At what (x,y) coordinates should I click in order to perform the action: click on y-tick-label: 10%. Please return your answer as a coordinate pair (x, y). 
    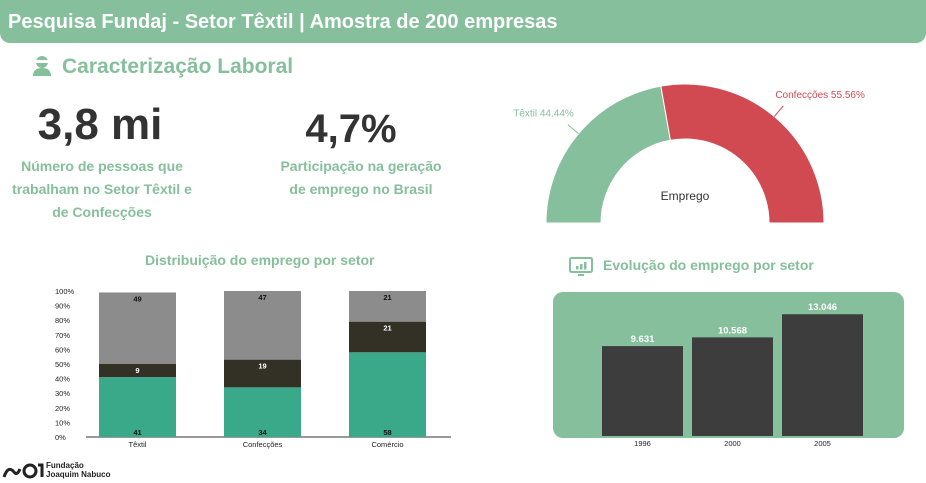
    Looking at the image, I should click on (62, 422).